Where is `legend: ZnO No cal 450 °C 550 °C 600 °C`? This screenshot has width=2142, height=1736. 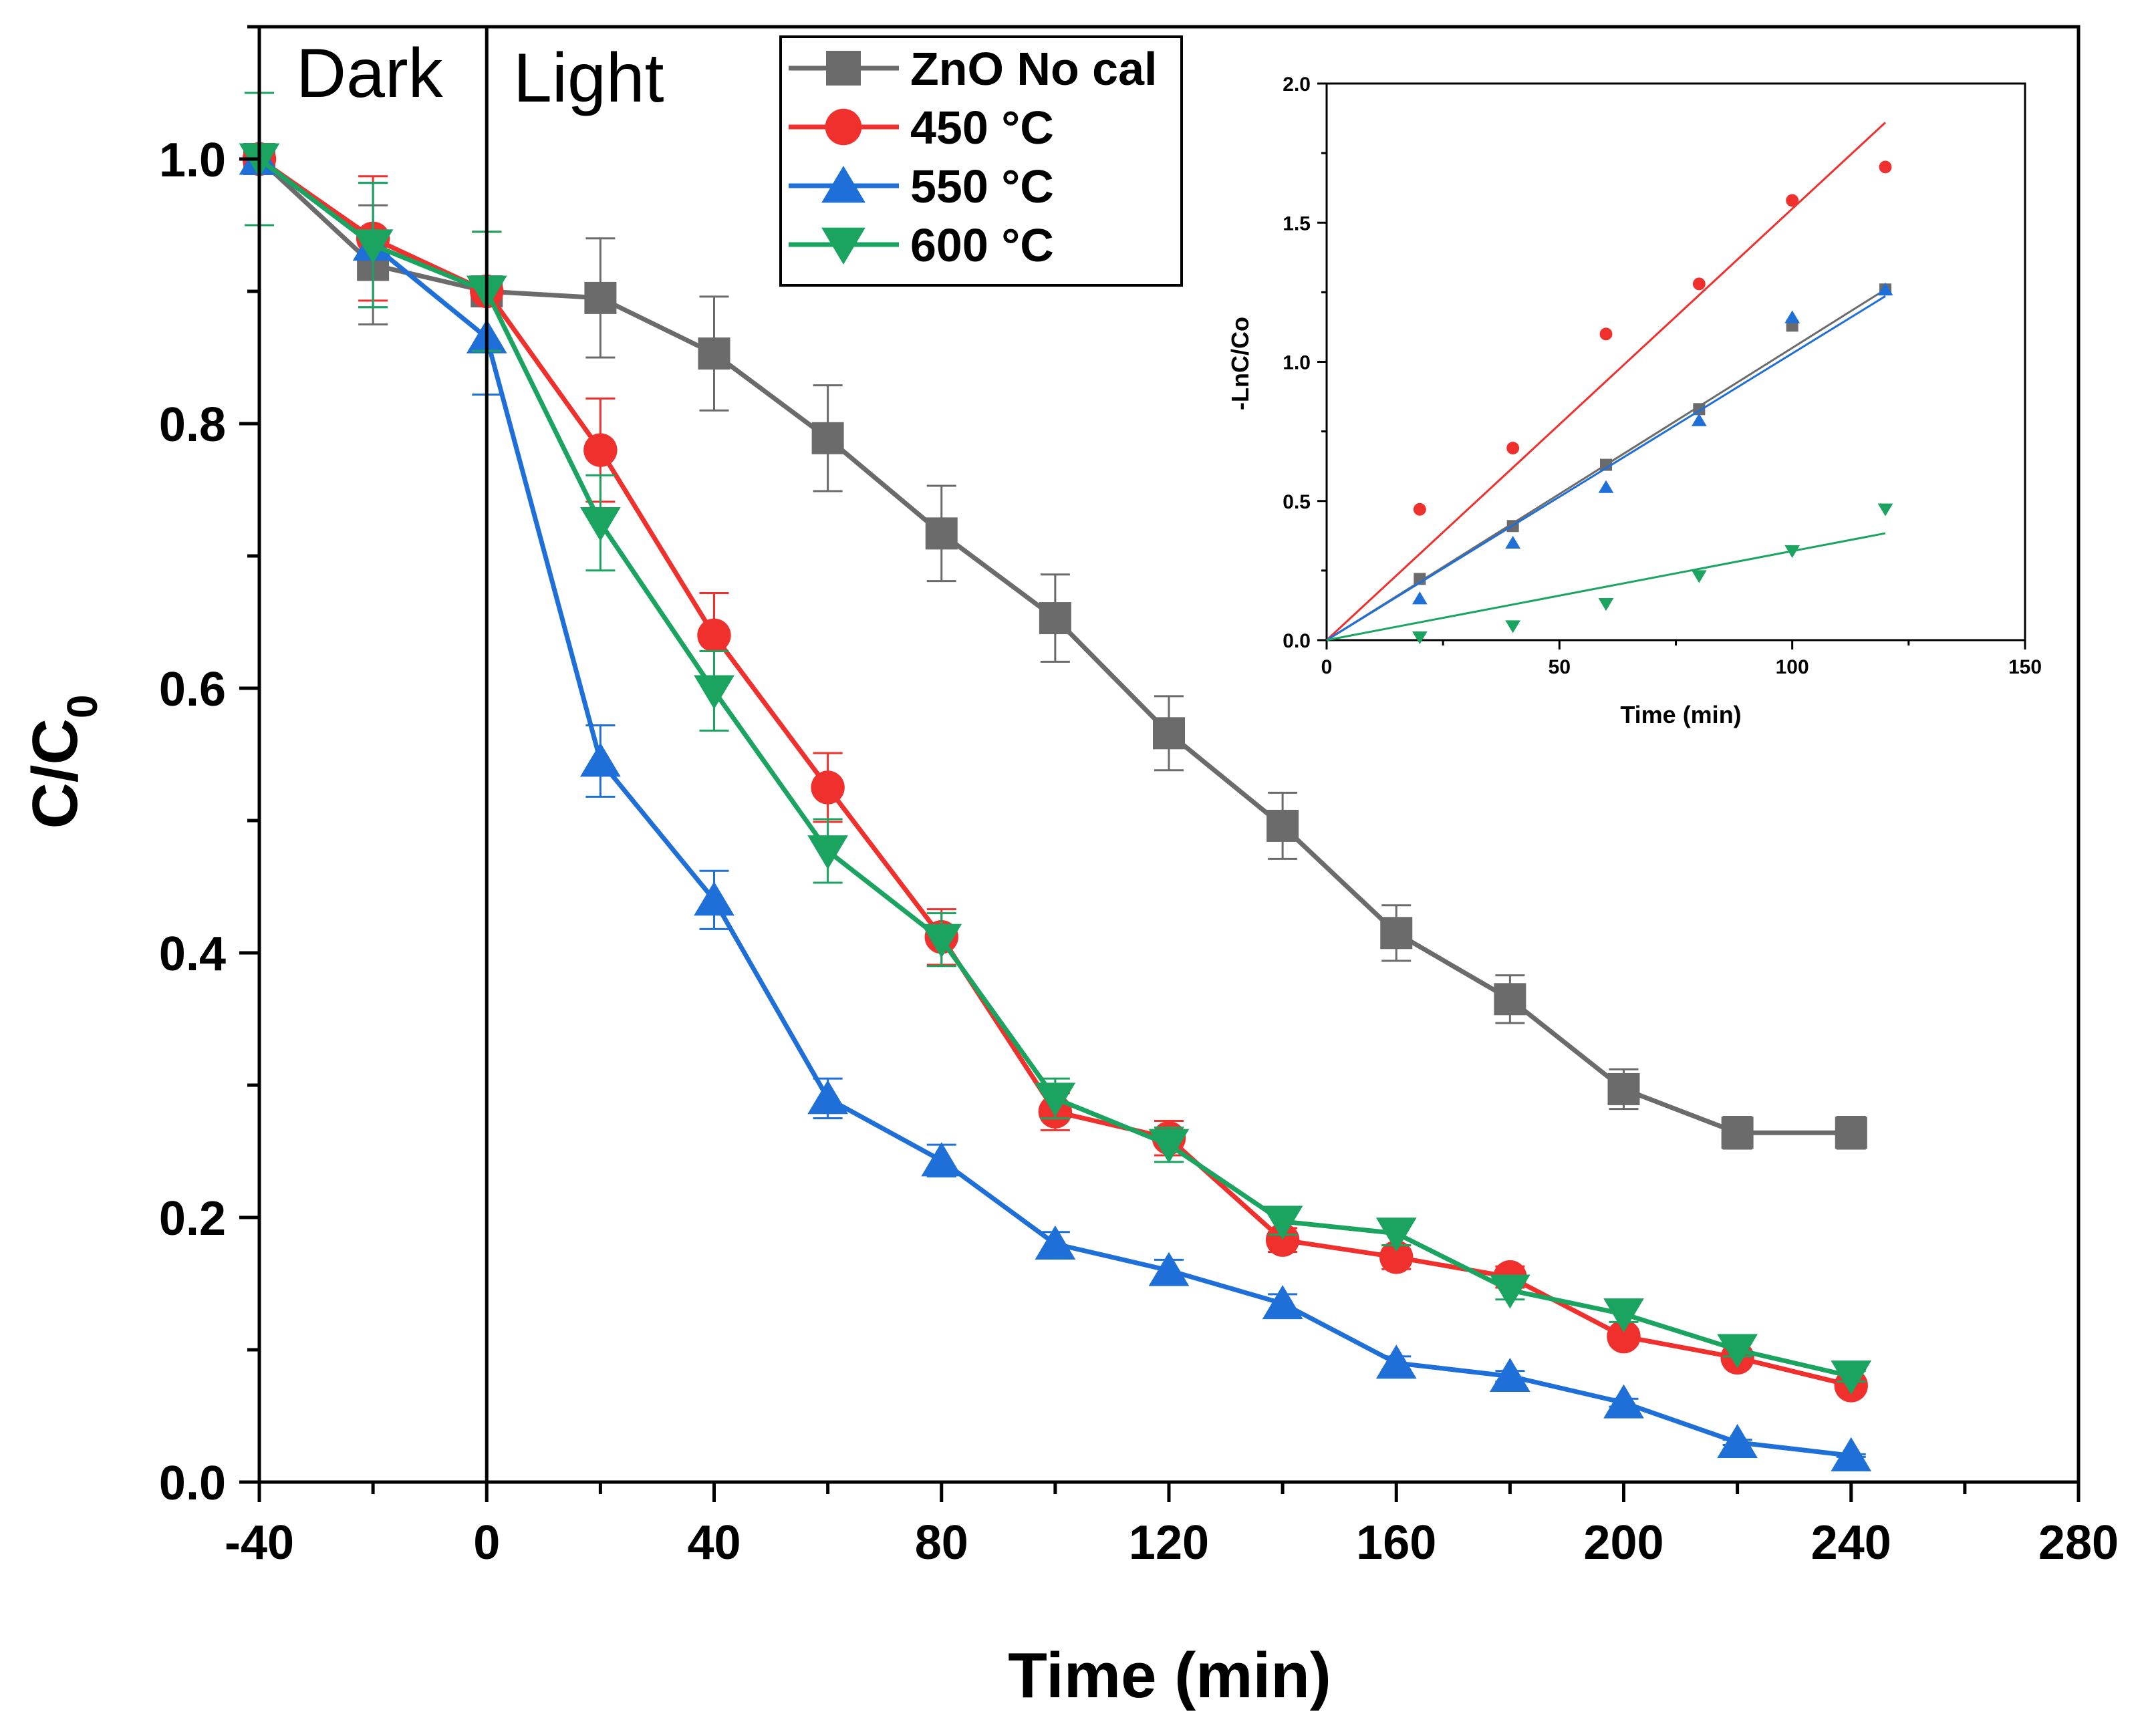 legend: ZnO No cal 450 °C 550 °C 600 °C is located at coordinates (981, 161).